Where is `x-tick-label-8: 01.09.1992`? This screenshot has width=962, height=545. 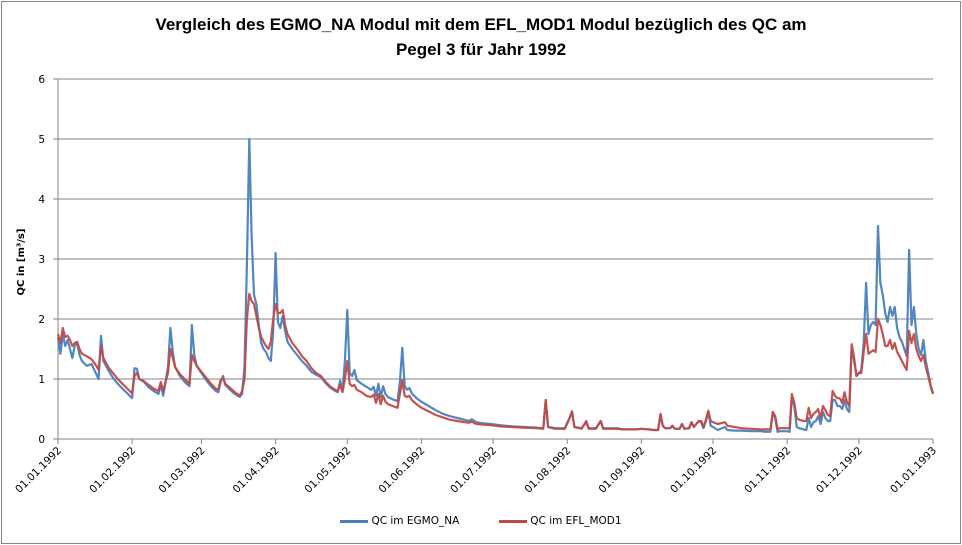 x-tick-label-8: 01.09.1992 is located at coordinates (621, 470).